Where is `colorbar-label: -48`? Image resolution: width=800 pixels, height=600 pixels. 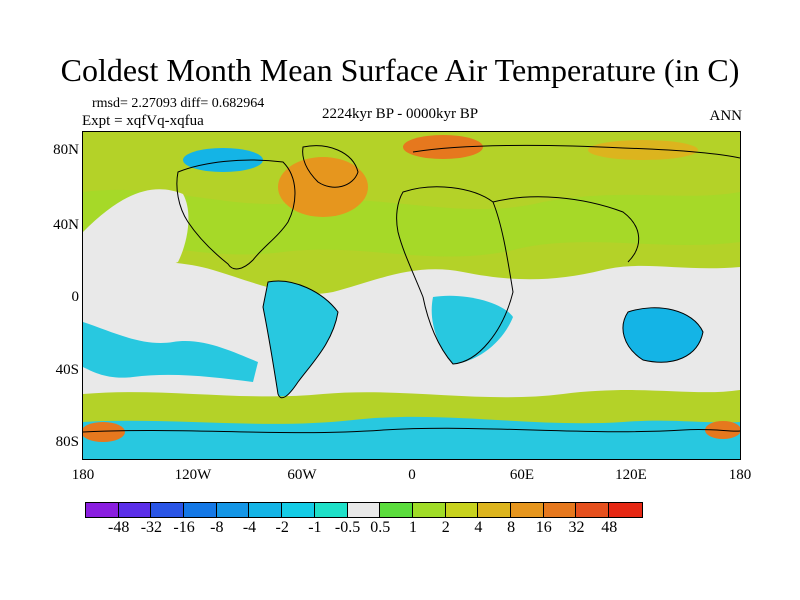
colorbar-label: -48 is located at coordinates (119, 527).